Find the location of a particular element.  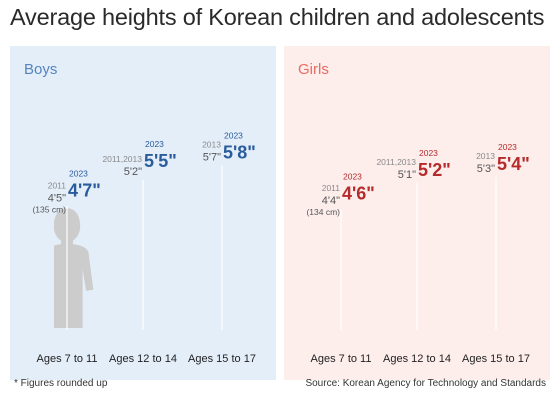

girls-2023-height-3: 5'4" is located at coordinates (513, 164).